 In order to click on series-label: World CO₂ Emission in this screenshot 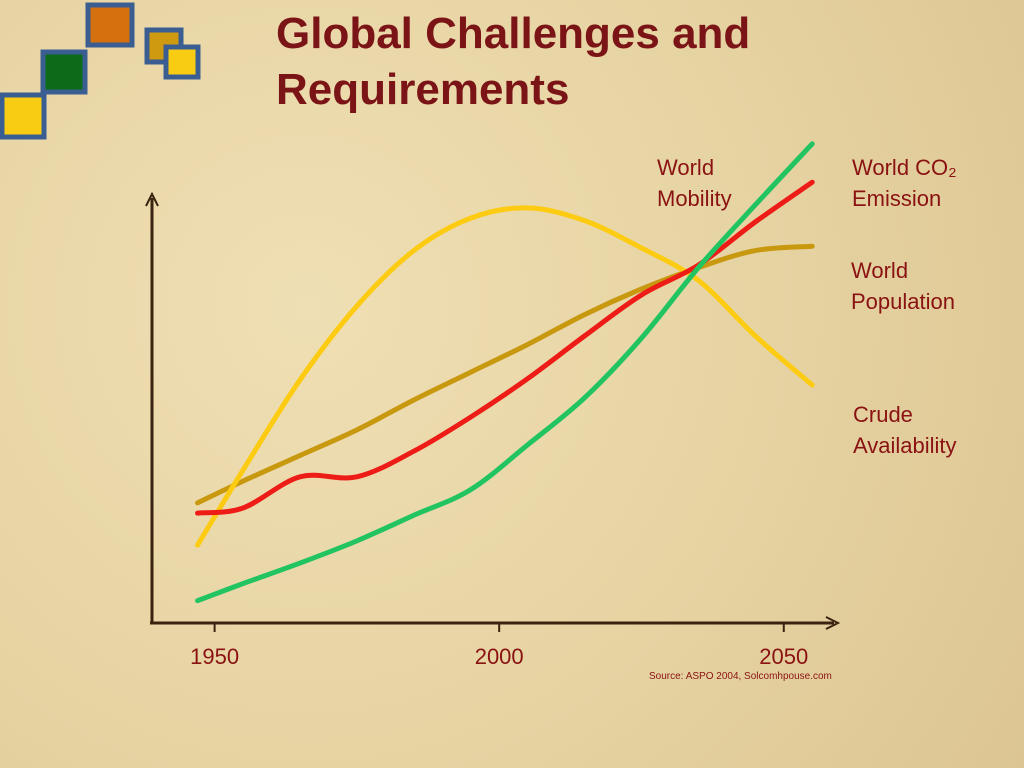, I will do `click(904, 183)`.